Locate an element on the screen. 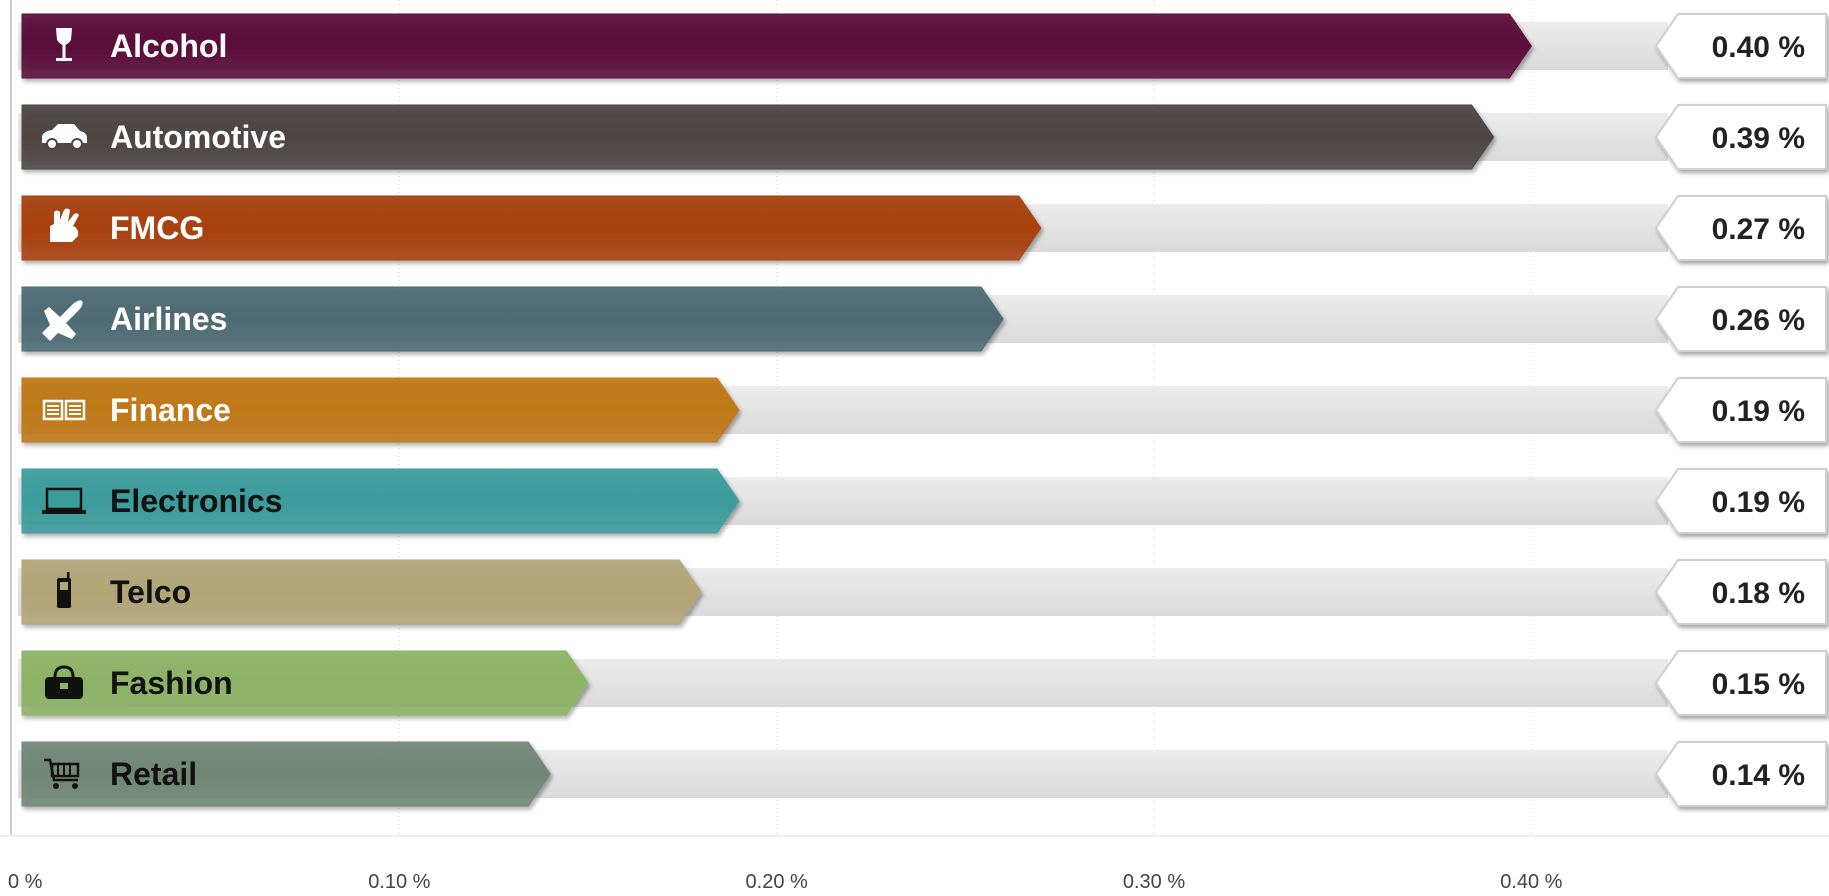 The image size is (1829, 896). bar-fashion is located at coordinates (305, 683).